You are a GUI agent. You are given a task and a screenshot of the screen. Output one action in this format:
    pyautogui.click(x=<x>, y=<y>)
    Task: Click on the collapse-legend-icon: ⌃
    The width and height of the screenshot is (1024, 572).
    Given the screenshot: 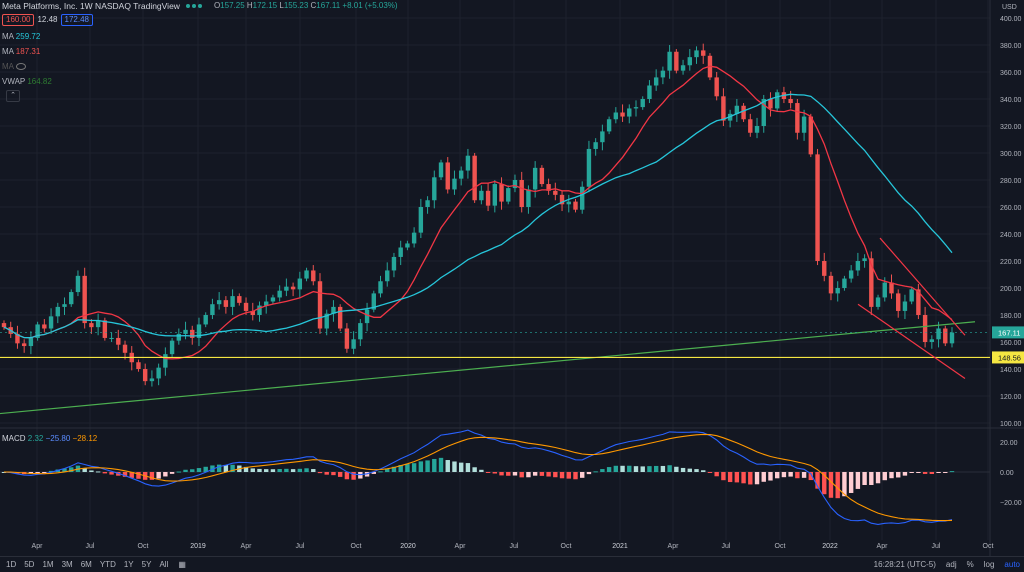 What is the action you would take?
    pyautogui.click(x=13, y=96)
    